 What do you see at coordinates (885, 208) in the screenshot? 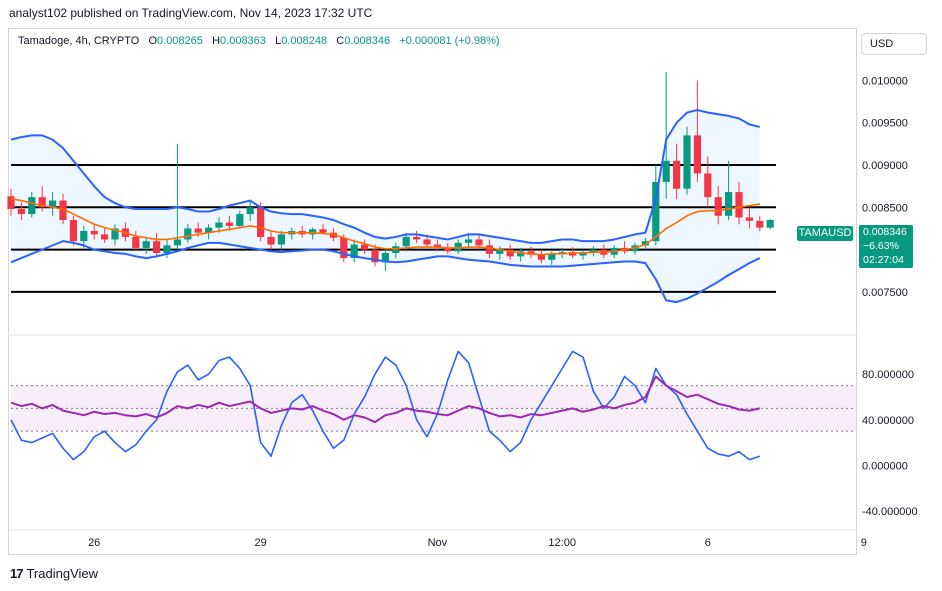
I see `price-tick-3: 0.008500` at bounding box center [885, 208].